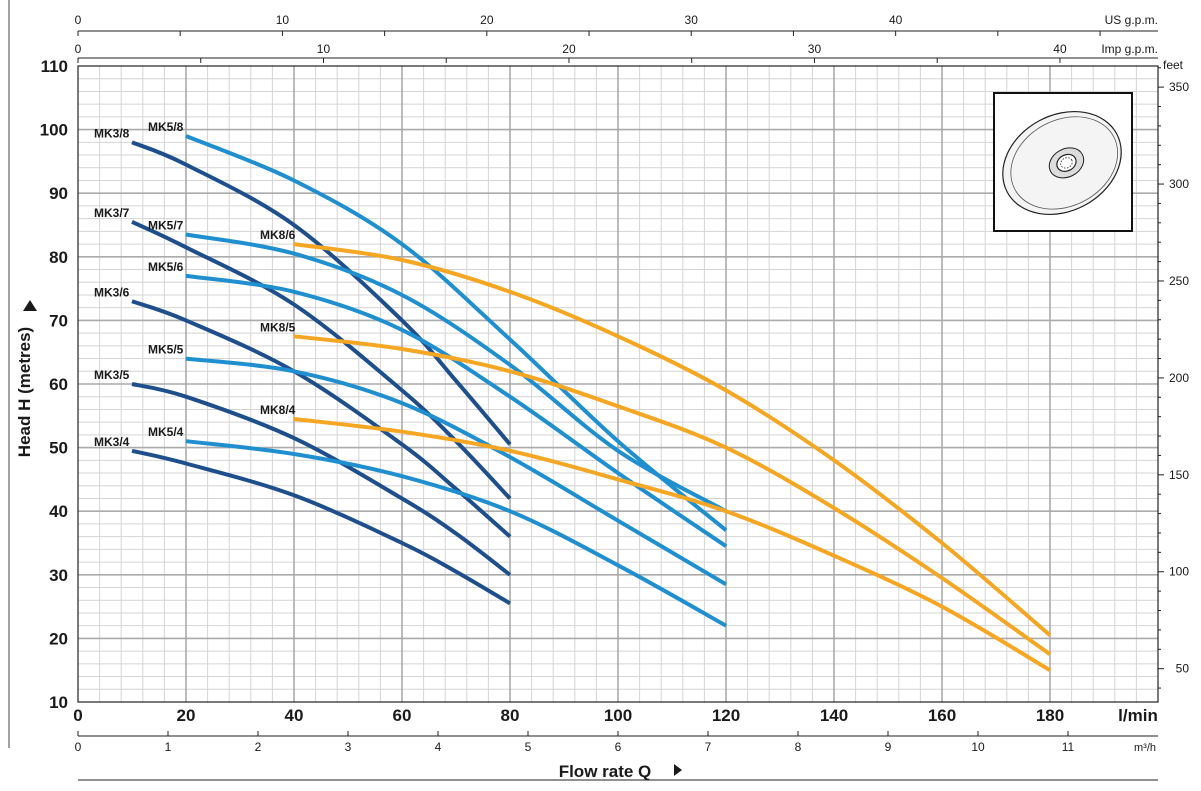 The image size is (1201, 791). What do you see at coordinates (58, 384) in the screenshot?
I see `y-tick-label: 60` at bounding box center [58, 384].